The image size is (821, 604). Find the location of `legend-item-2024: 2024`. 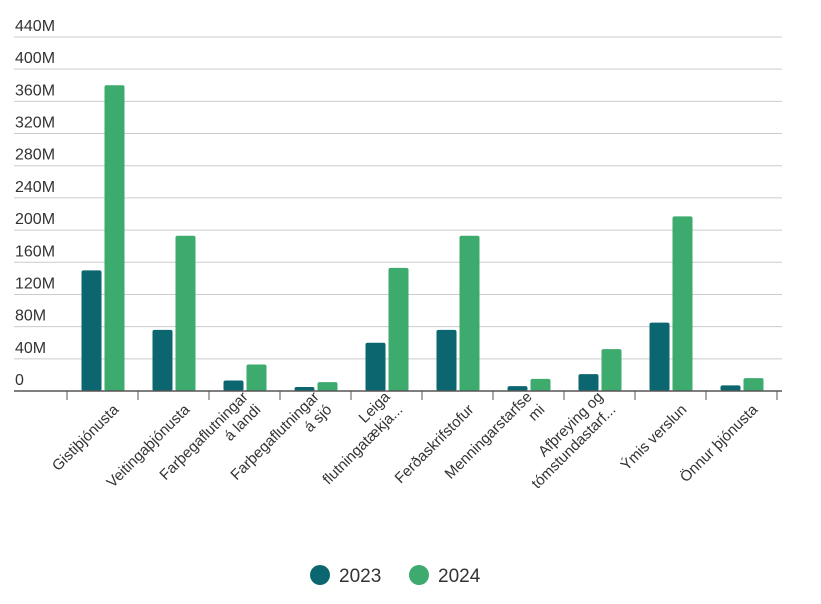

legend-item-2024: 2024 is located at coordinates (445, 576).